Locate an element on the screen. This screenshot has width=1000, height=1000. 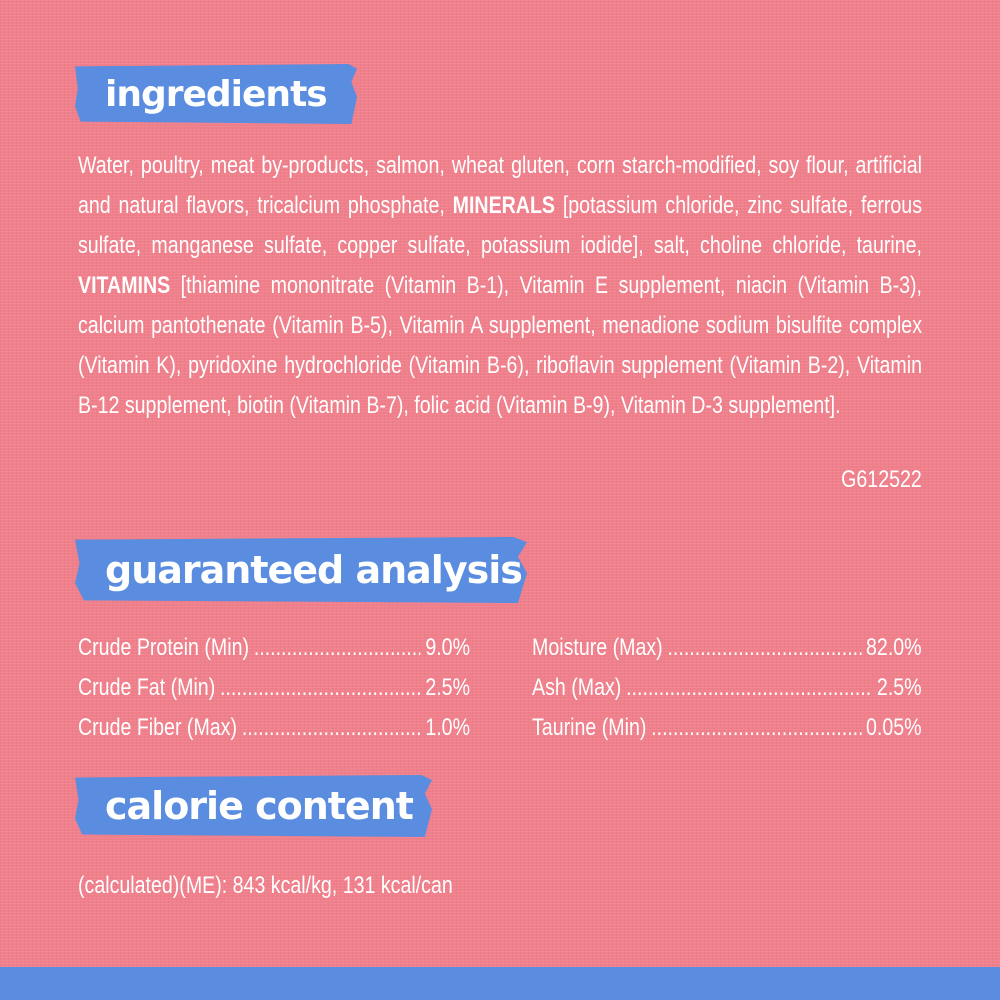
analysis-row: Crude Fiber (Max) 1.0% is located at coordinates (274, 728).